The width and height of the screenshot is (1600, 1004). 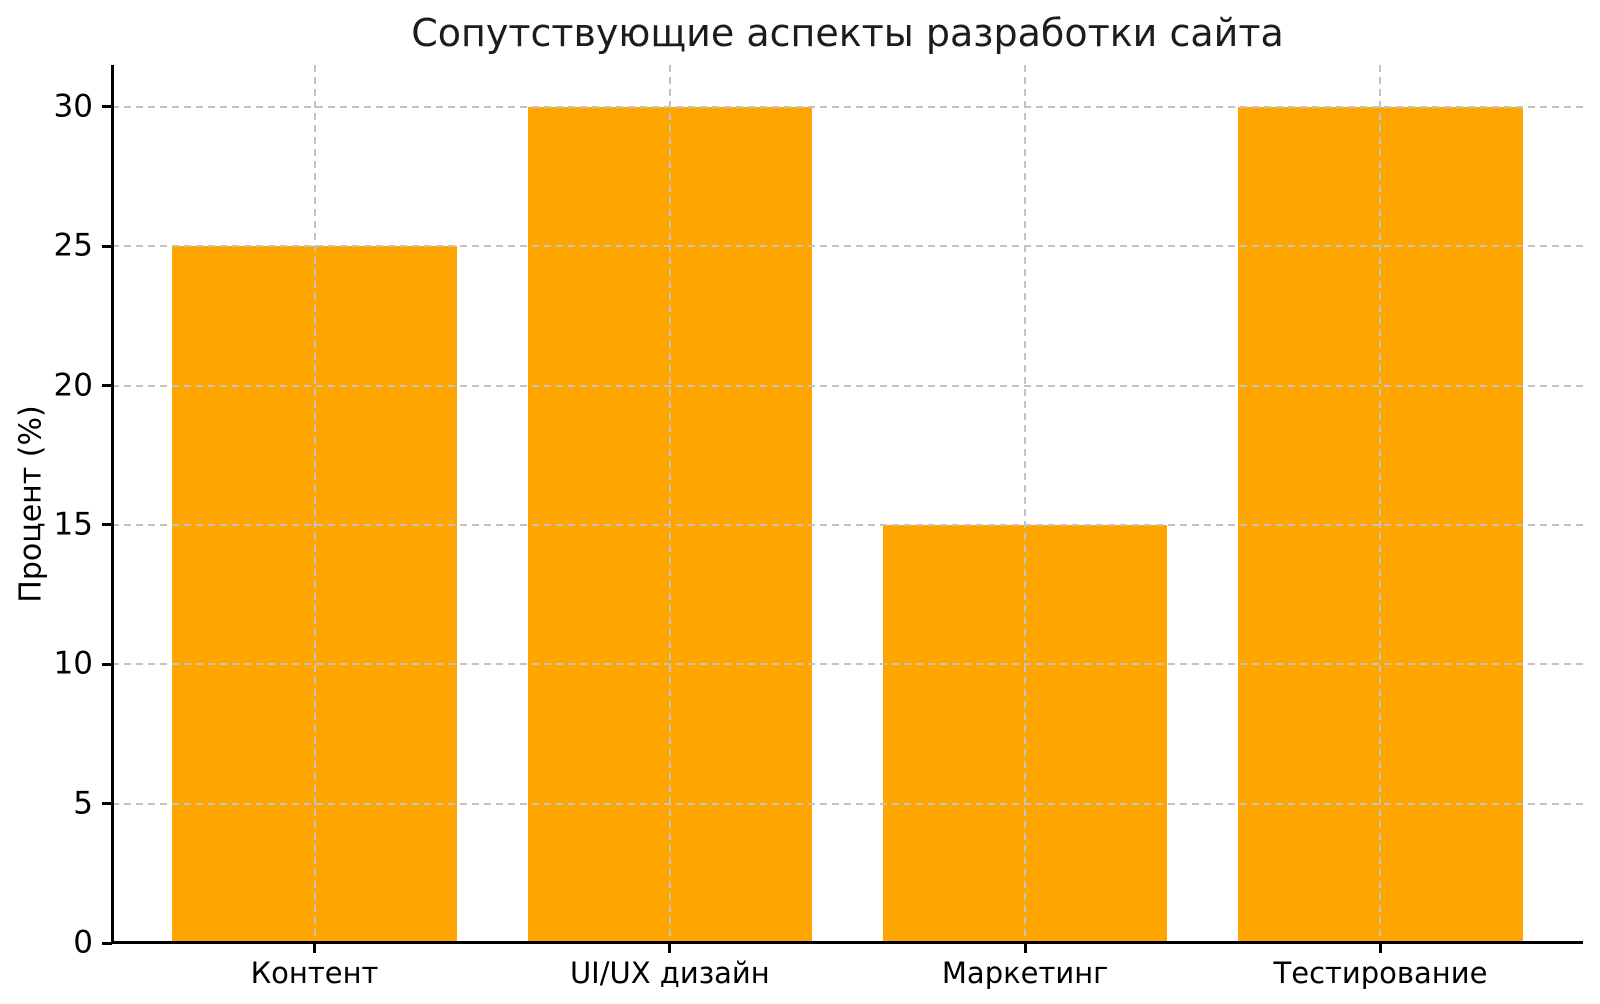 I want to click on y-tick-label: 10, so click(x=73, y=663).